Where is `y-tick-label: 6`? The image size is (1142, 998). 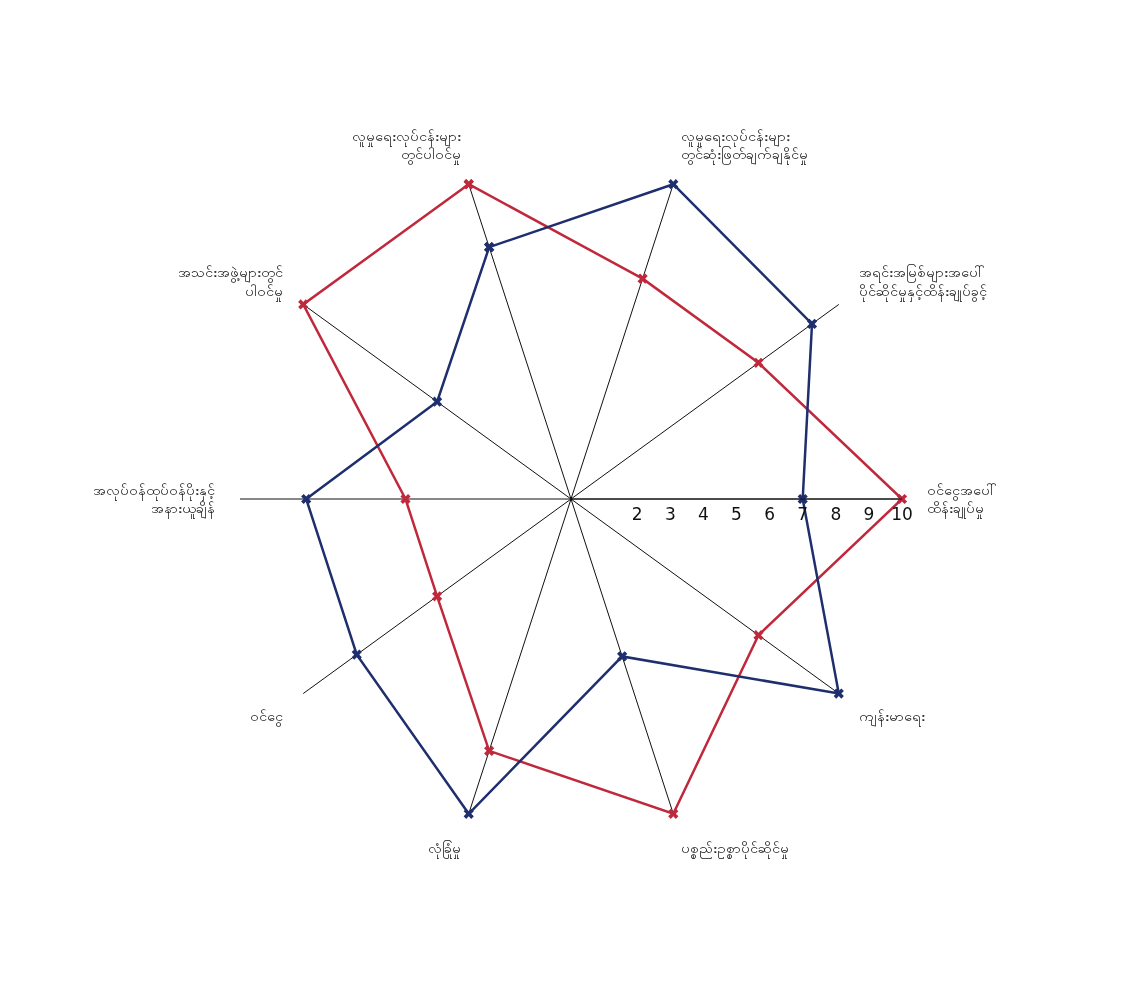
y-tick-label: 6 is located at coordinates (770, 513).